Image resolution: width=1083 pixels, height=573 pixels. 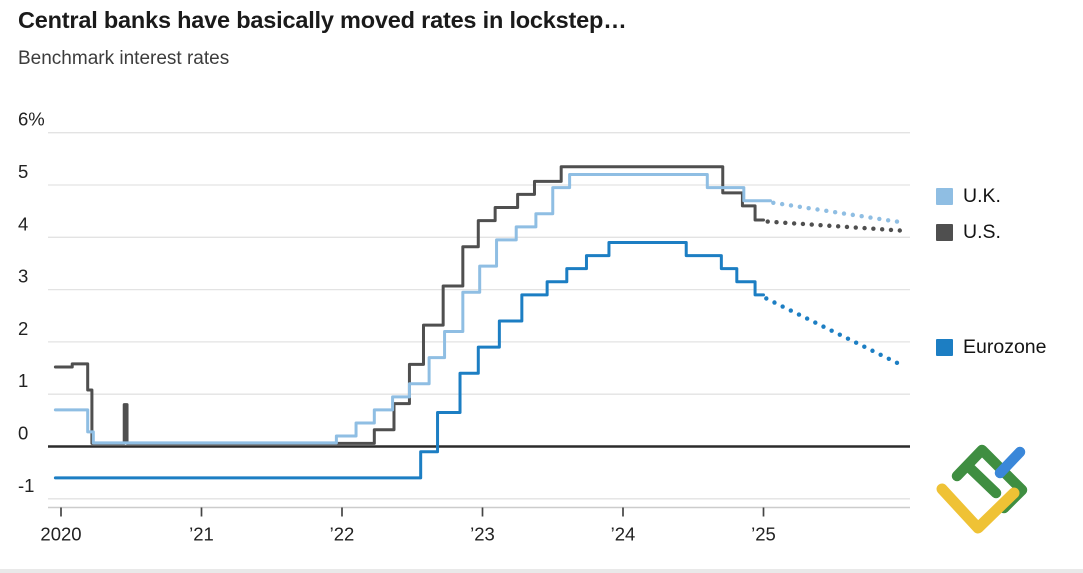 What do you see at coordinates (944, 196) in the screenshot?
I see `uk-color-swatch` at bounding box center [944, 196].